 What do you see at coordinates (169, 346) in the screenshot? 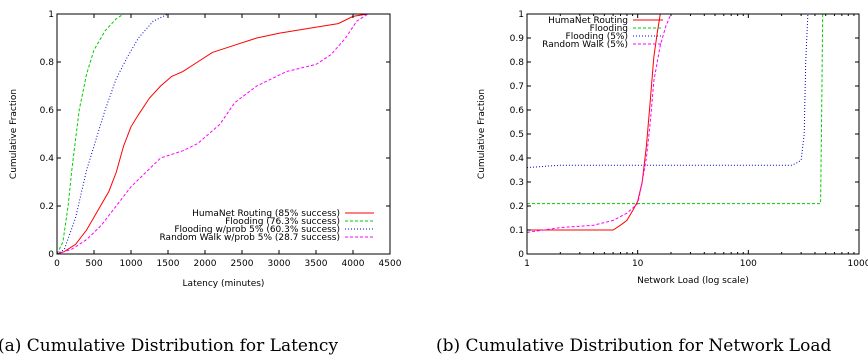
I see `caption-a: (a) Cumulative Distribution for Latency` at bounding box center [169, 346].